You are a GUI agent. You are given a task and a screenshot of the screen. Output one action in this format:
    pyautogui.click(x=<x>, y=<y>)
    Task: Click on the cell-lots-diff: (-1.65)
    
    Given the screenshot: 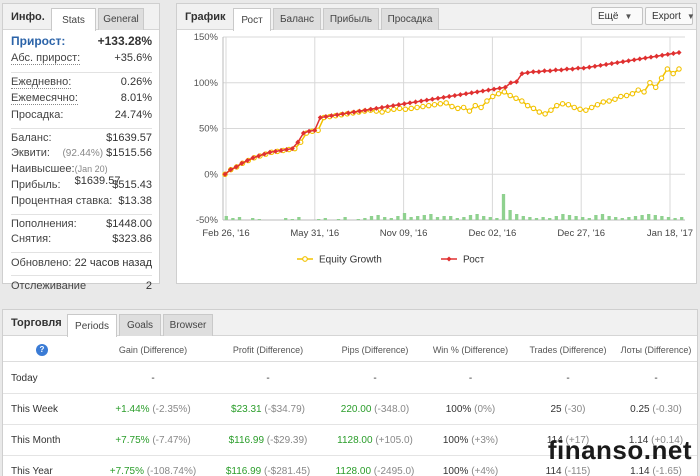 What is the action you would take?
    pyautogui.click(x=667, y=471)
    